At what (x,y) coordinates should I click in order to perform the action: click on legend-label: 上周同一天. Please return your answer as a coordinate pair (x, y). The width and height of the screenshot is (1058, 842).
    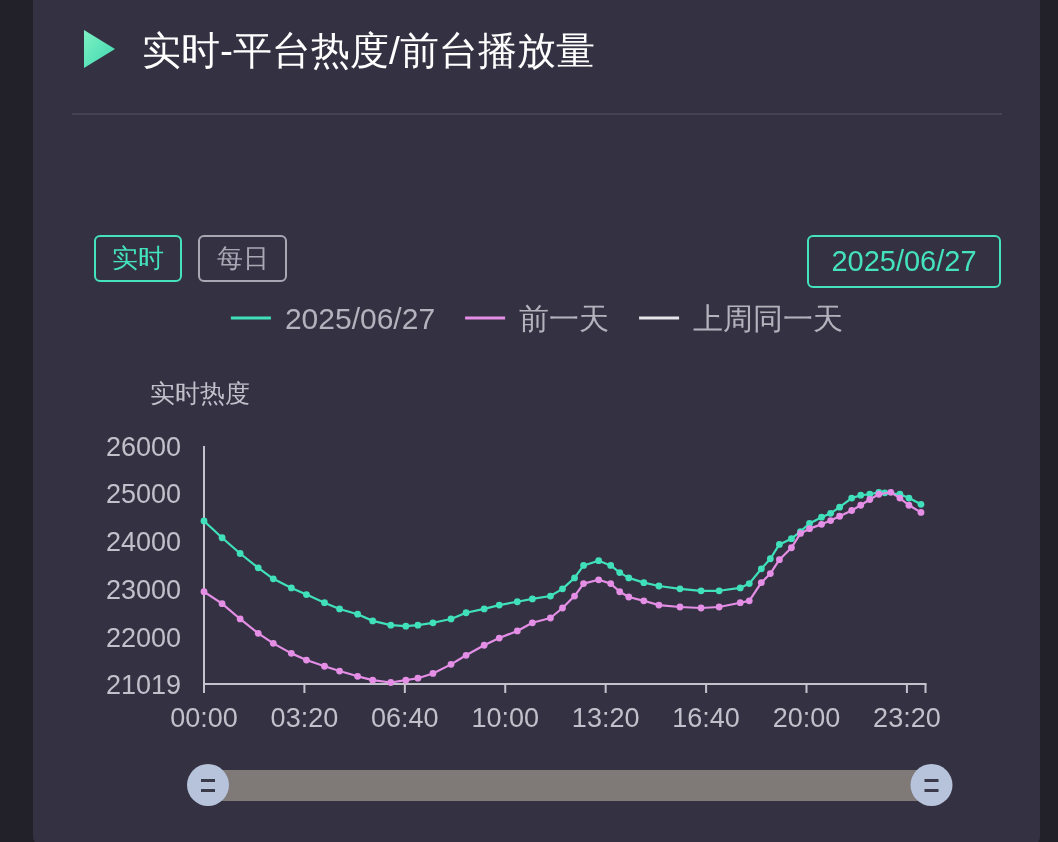
    Looking at the image, I should click on (768, 318).